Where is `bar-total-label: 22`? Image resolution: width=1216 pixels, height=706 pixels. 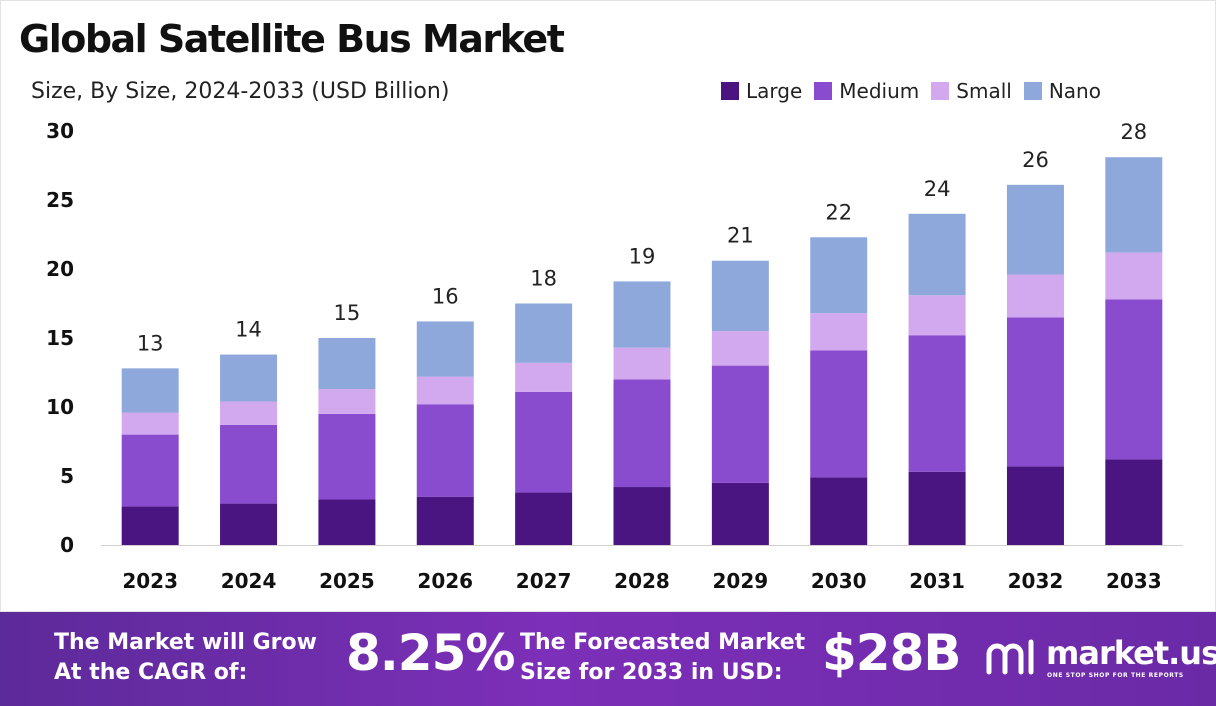
bar-total-label: 22 is located at coordinates (838, 212).